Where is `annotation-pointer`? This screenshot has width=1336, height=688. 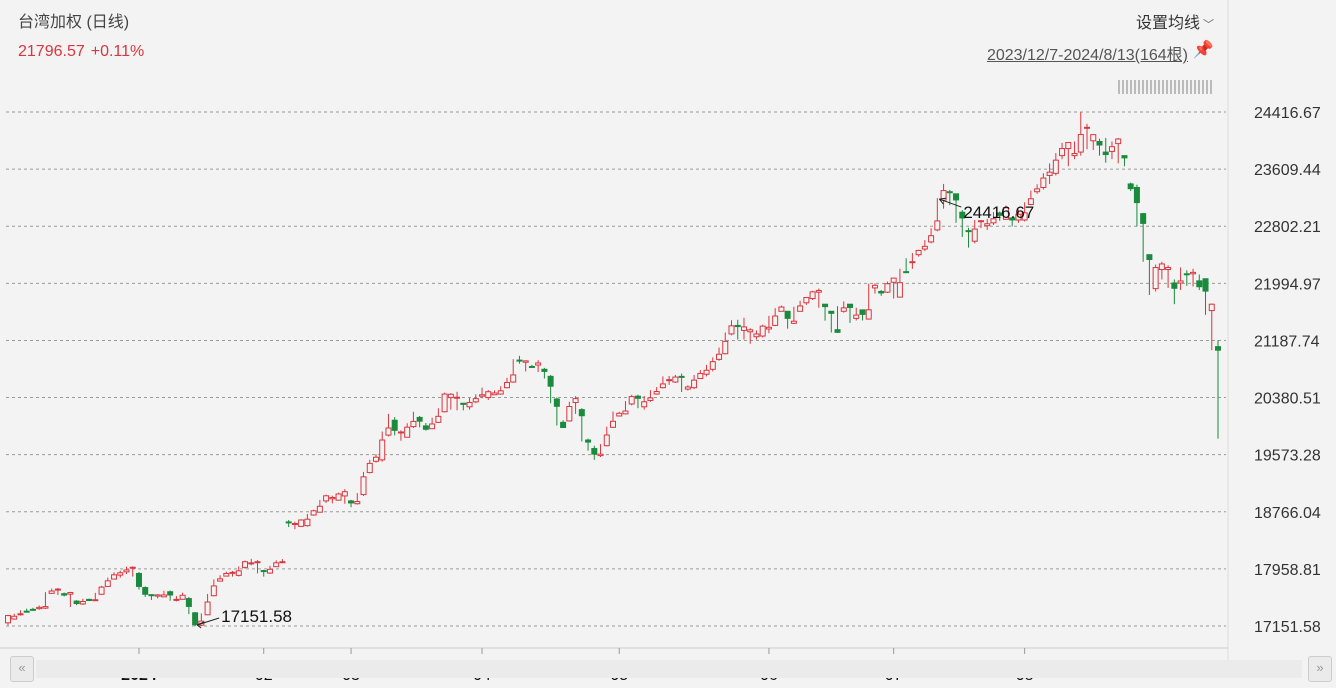 annotation-pointer is located at coordinates (950, 203).